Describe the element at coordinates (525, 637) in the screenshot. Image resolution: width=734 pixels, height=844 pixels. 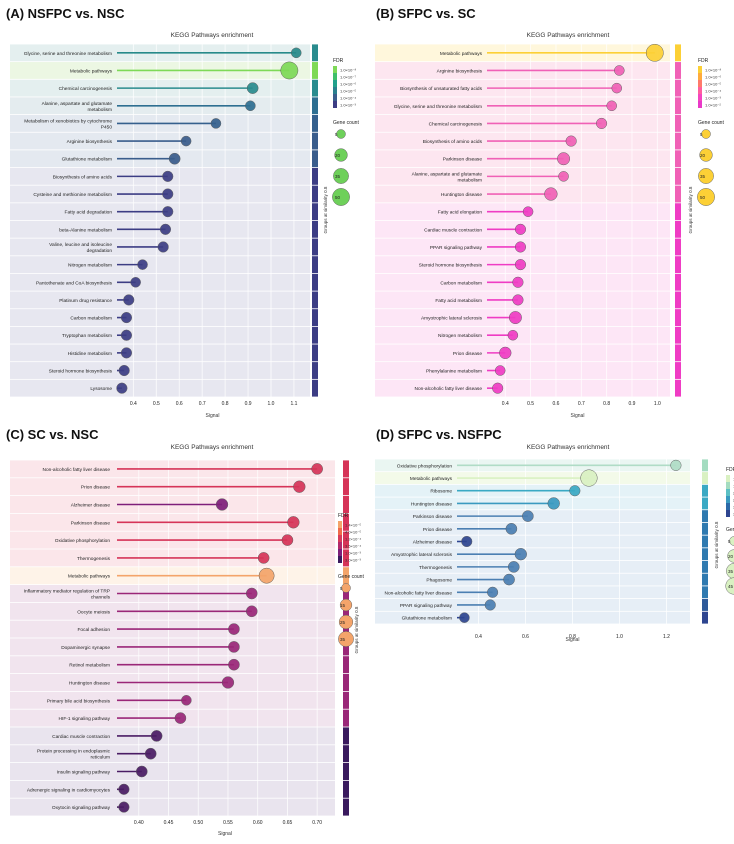
I see `panel-d-tick-label: 0.6` at that location.